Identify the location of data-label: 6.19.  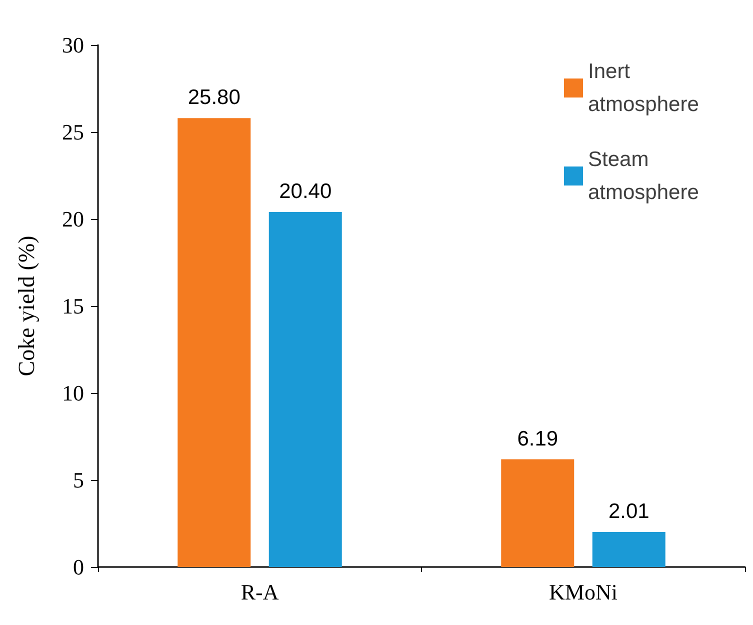
(537, 438).